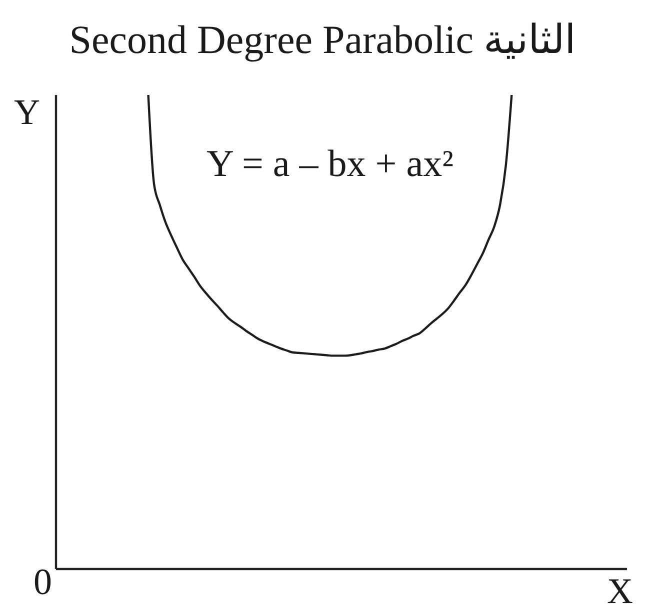  Describe the element at coordinates (322, 39) in the screenshot. I see `chart-title: Second Degree Parabolic الثانية` at that location.